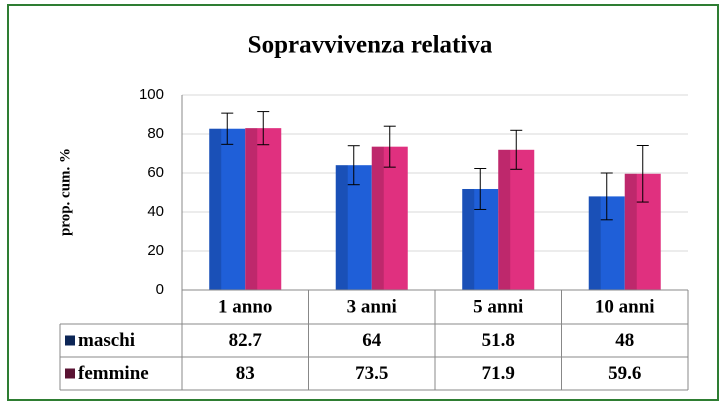 This screenshot has width=726, height=410. I want to click on x-tick-label: 5 anni, so click(498, 306).